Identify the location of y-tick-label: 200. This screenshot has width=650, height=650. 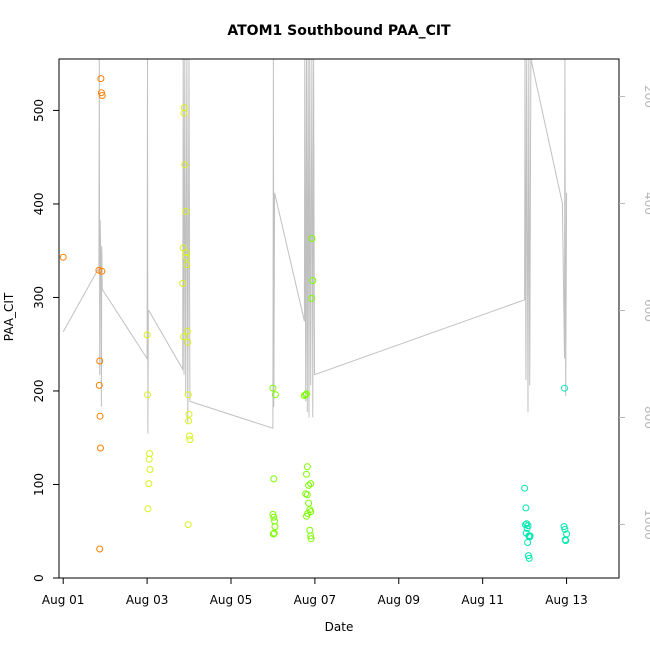
(39, 391).